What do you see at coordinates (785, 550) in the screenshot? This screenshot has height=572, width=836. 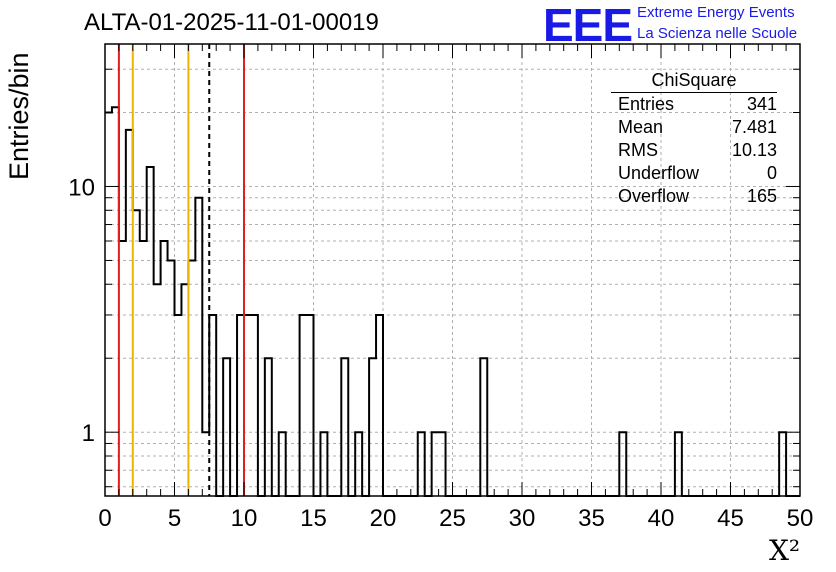 I see `x-axis-label: X²` at bounding box center [785, 550].